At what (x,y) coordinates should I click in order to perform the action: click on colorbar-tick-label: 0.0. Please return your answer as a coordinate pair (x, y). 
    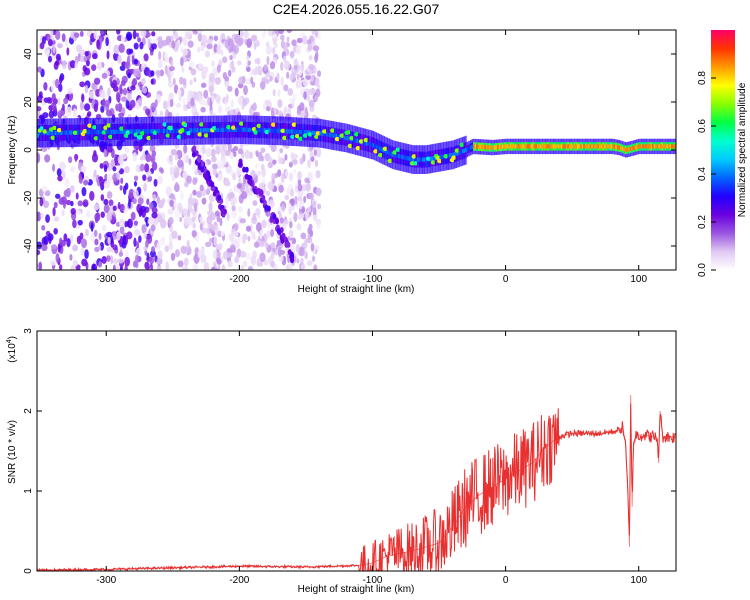
    Looking at the image, I should click on (702, 270).